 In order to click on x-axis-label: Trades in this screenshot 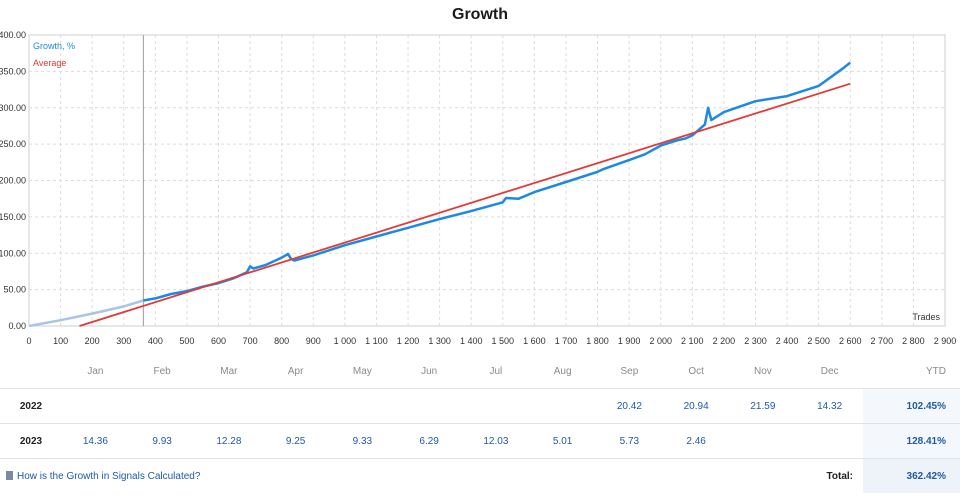, I will do `click(926, 317)`.